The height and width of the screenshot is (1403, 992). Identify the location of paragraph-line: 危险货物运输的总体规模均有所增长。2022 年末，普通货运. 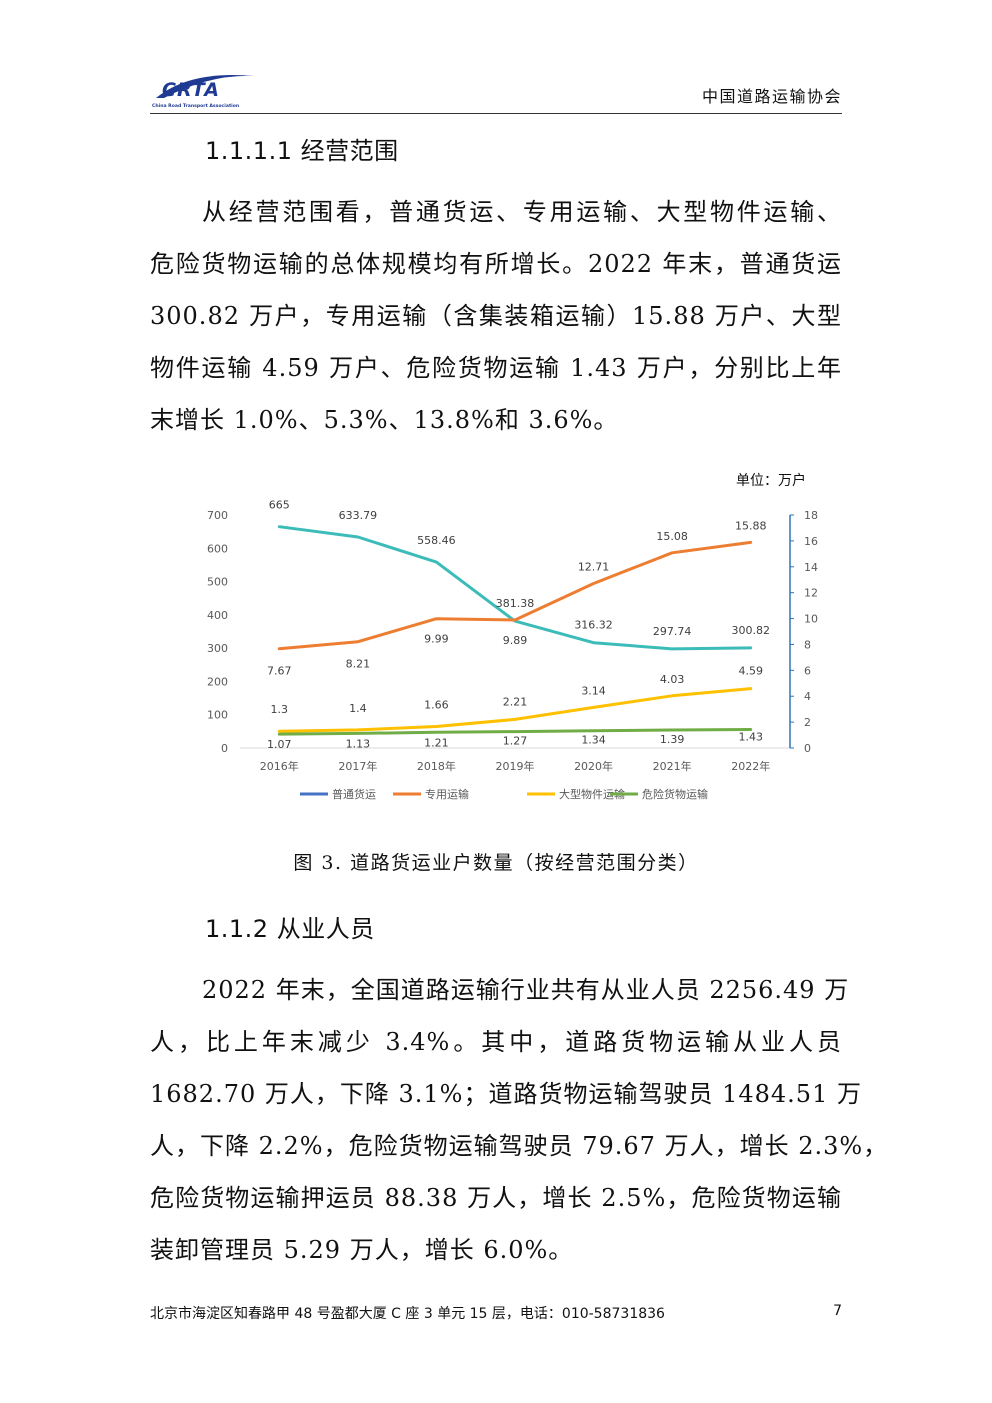
(496, 264).